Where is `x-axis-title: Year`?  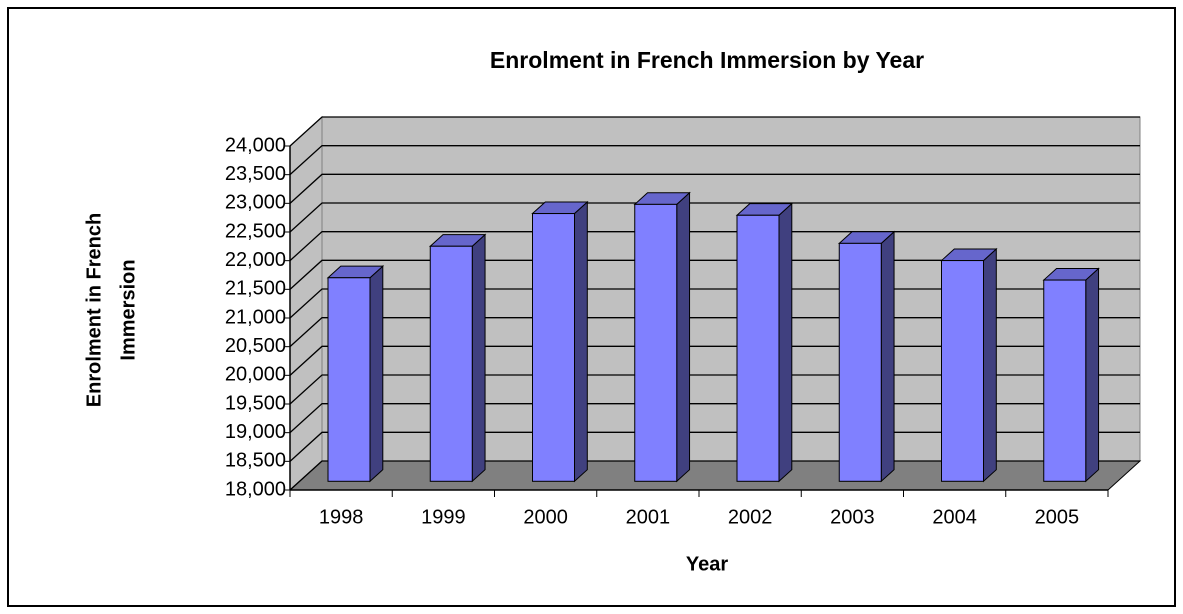 x-axis-title: Year is located at coordinates (707, 564).